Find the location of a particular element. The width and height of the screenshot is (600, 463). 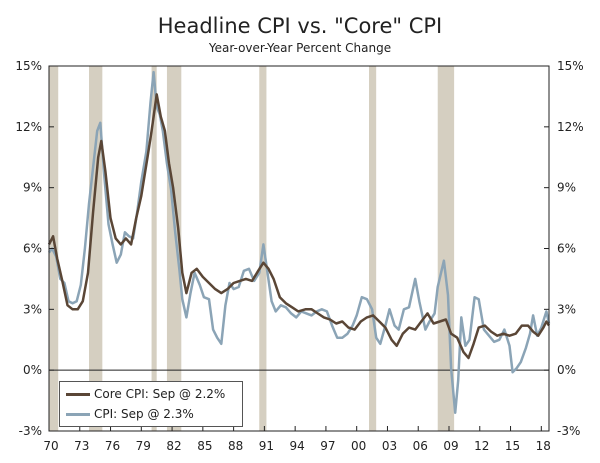

y-tick-label-right: 12% is located at coordinates (570, 127).